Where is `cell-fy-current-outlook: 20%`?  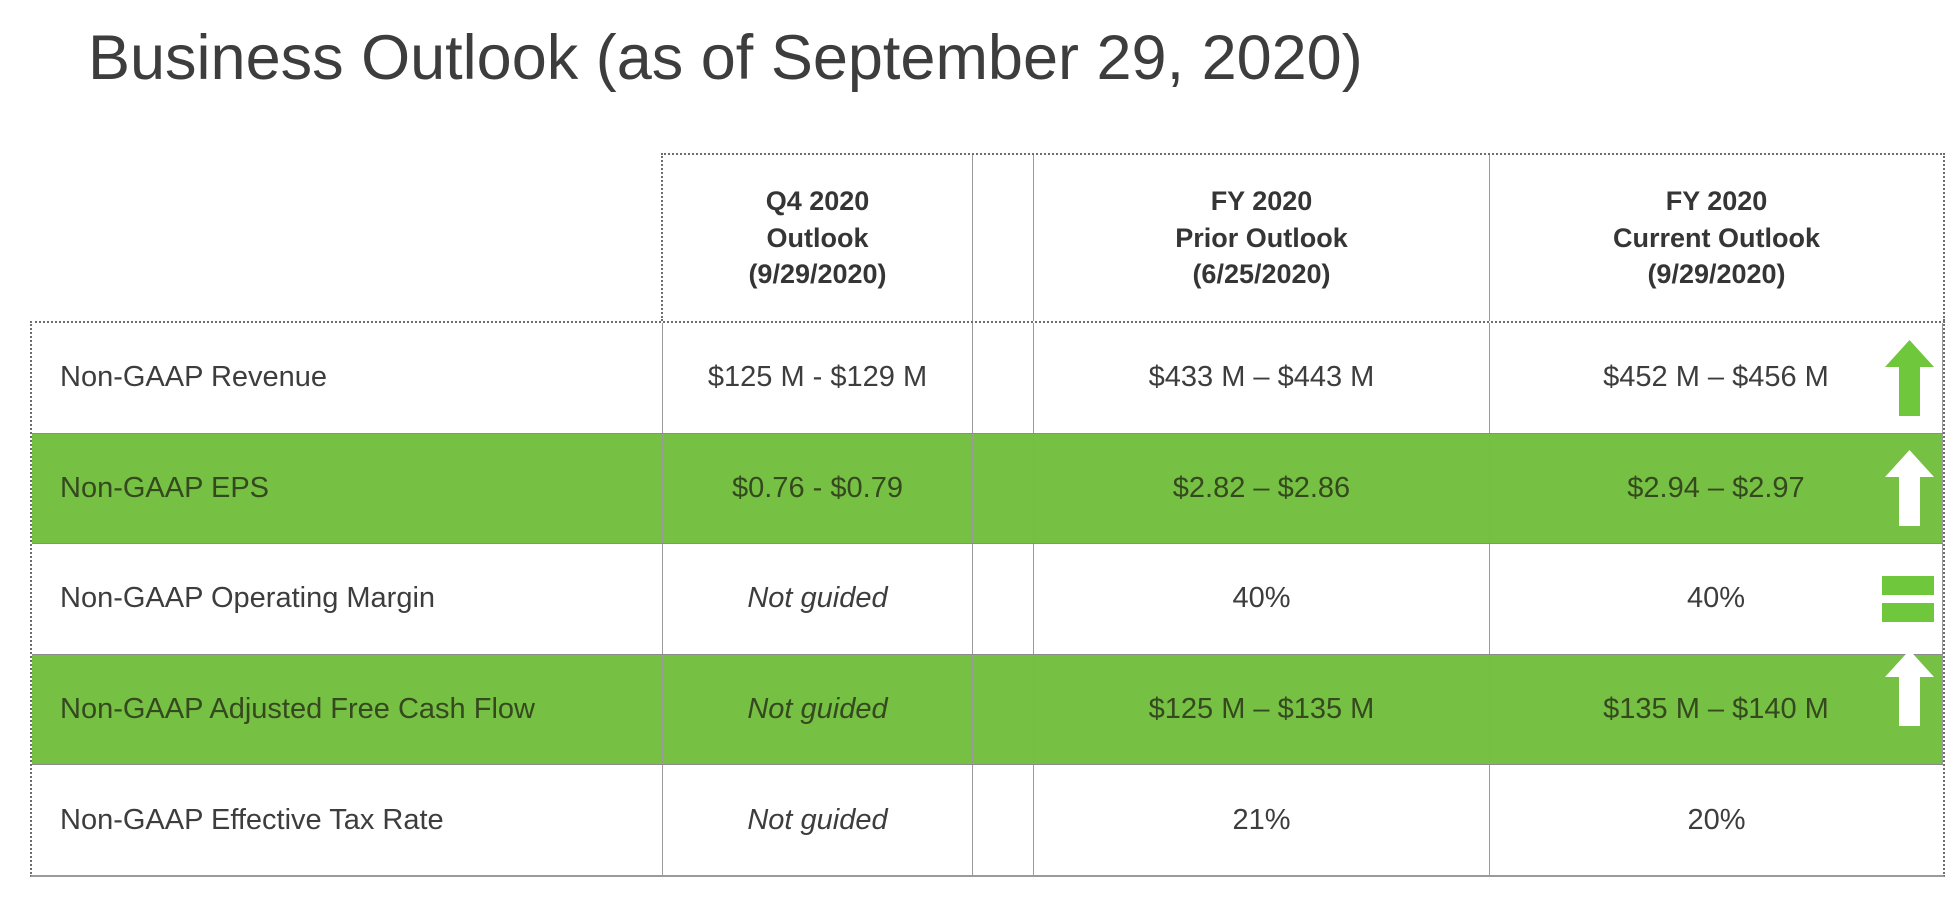
cell-fy-current-outlook: 20% is located at coordinates (1716, 820).